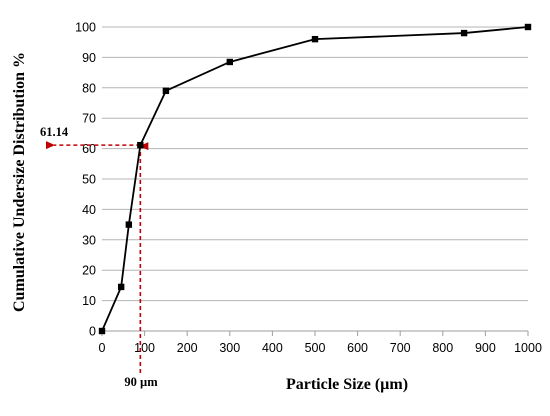 This screenshot has height=416, width=550. I want to click on x-tick-label-400: 400, so click(272, 348).